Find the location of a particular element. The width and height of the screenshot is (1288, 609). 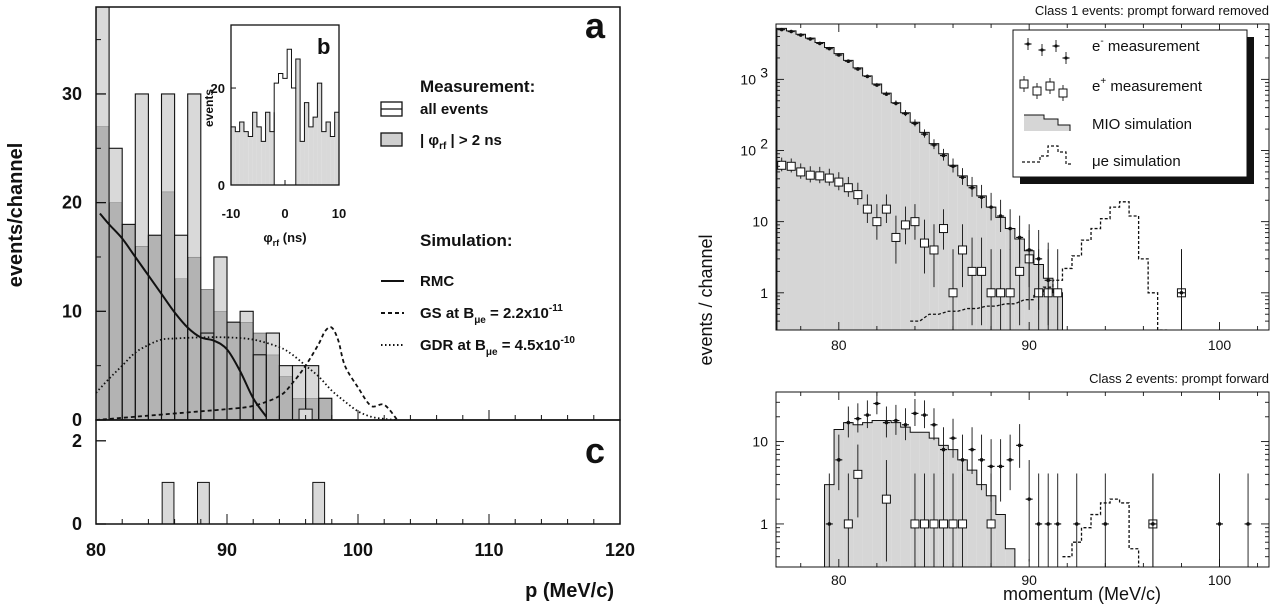

legend-measurement-title: Measurement: is located at coordinates (477, 86).